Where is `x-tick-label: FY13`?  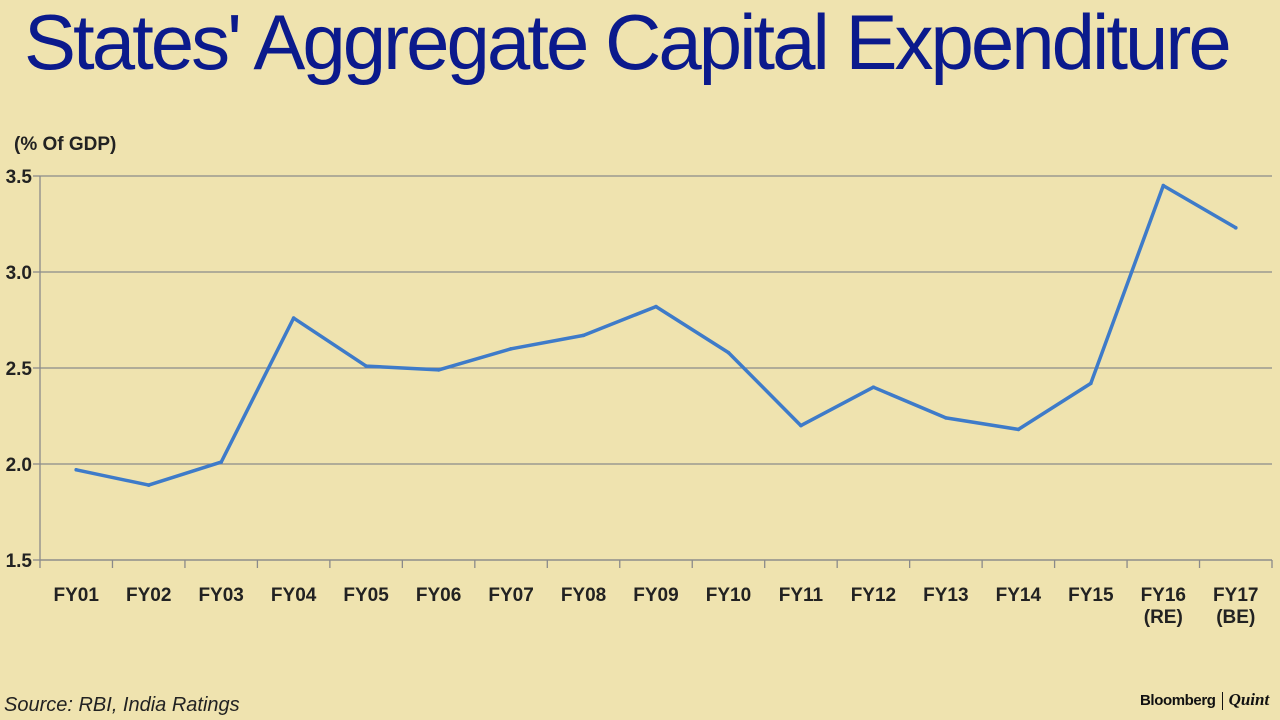 x-tick-label: FY13 is located at coordinates (945, 595).